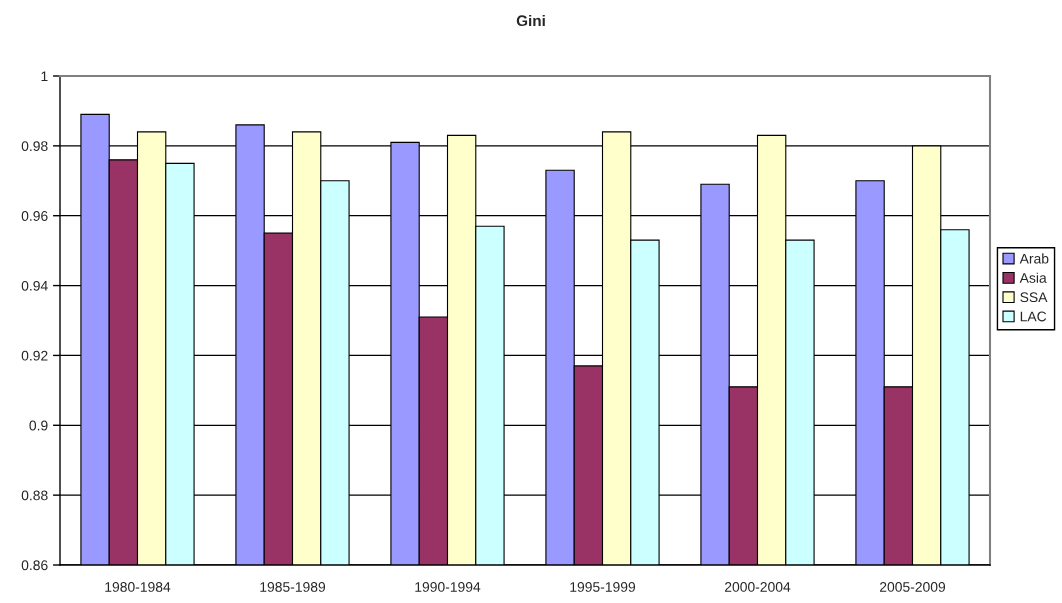  I want to click on y-tick-label: 0.94, so click(34, 285).